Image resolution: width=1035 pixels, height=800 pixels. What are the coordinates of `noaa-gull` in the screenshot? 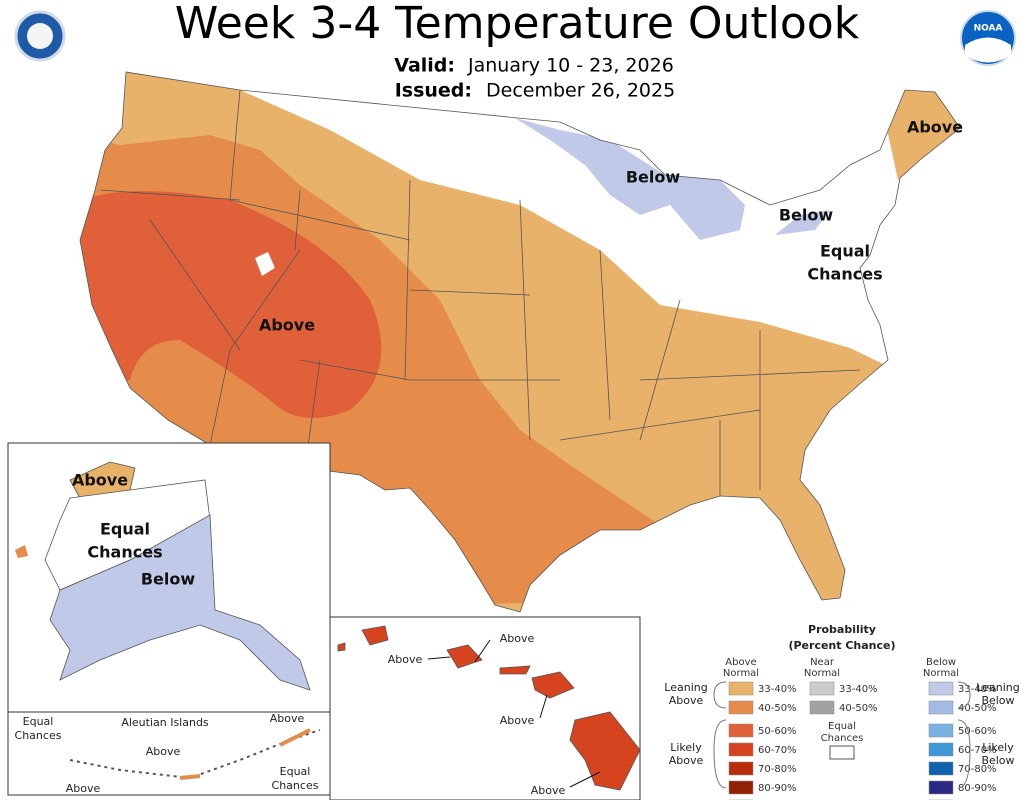 It's located at (988, 50).